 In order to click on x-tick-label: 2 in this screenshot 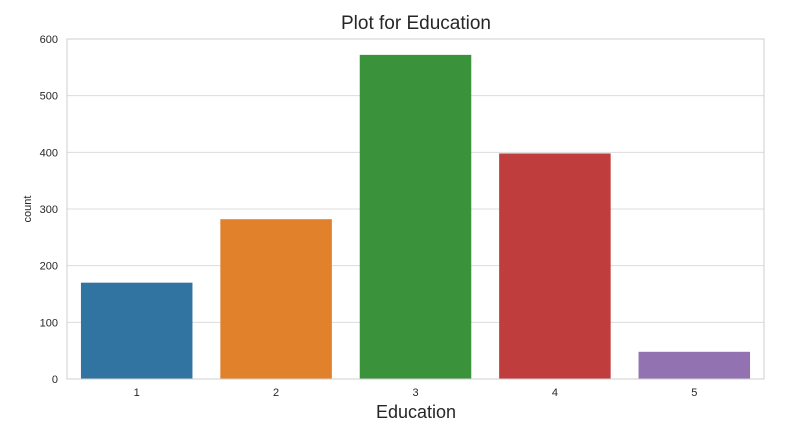, I will do `click(276, 393)`.